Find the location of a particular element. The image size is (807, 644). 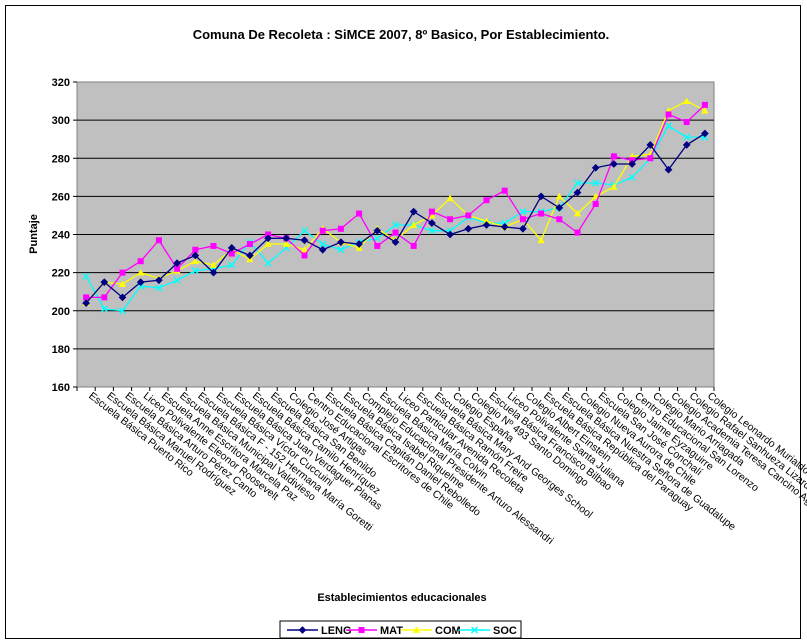

y-tick-label: 260 is located at coordinates (61, 197).